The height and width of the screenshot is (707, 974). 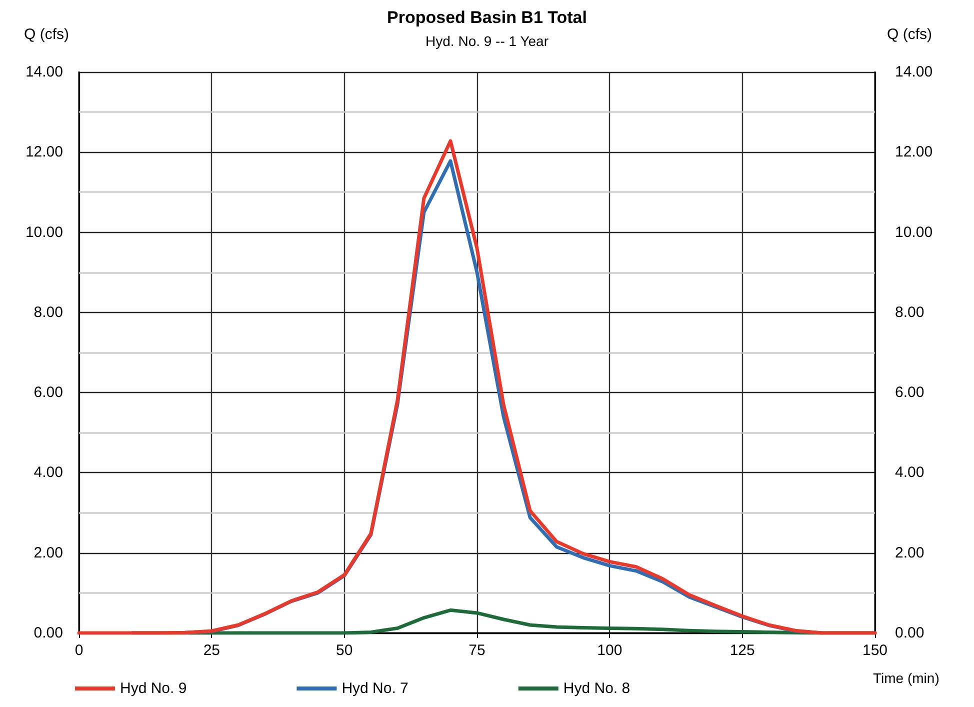 I want to click on legend-label: Hyd No. 7, so click(x=375, y=688).